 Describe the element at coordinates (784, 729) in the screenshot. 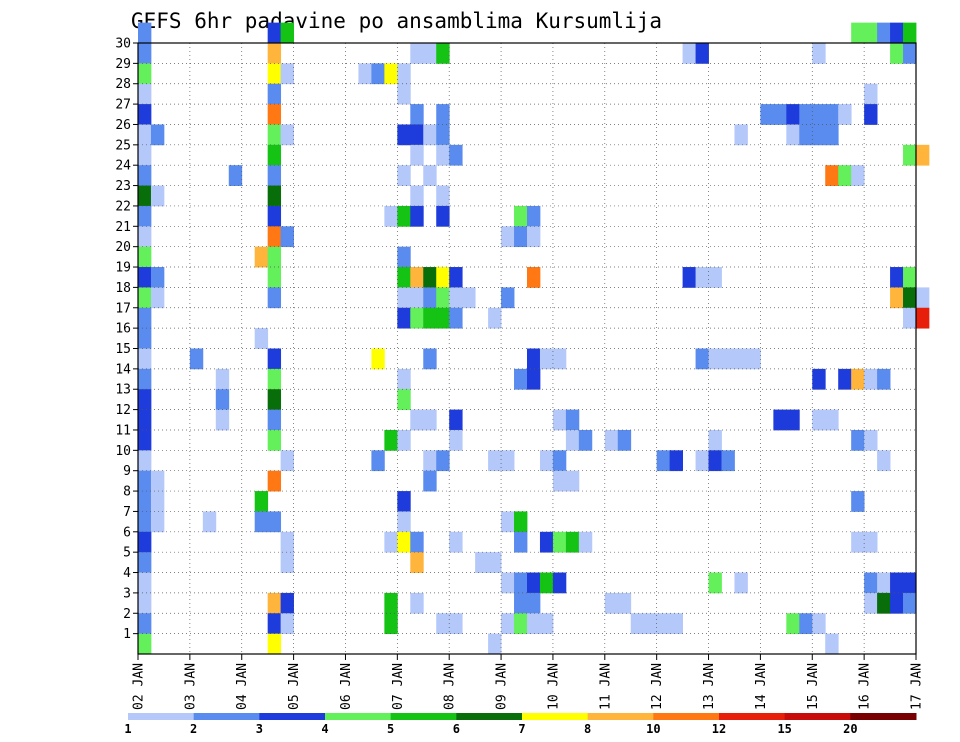

I see `legend-label: 15` at that location.